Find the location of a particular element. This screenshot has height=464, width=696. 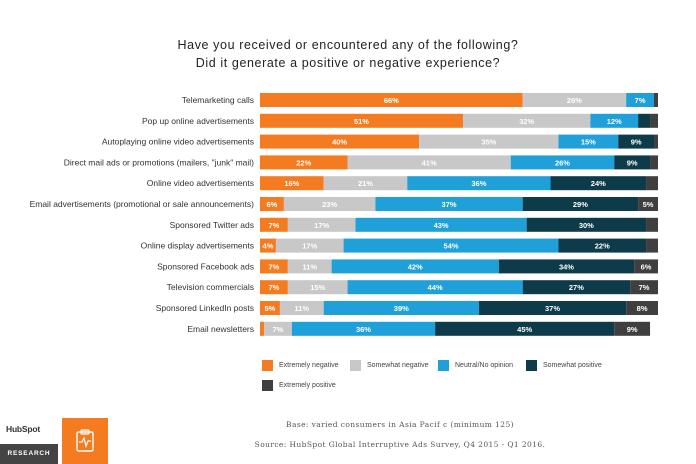

data-label: 27% is located at coordinates (576, 287).